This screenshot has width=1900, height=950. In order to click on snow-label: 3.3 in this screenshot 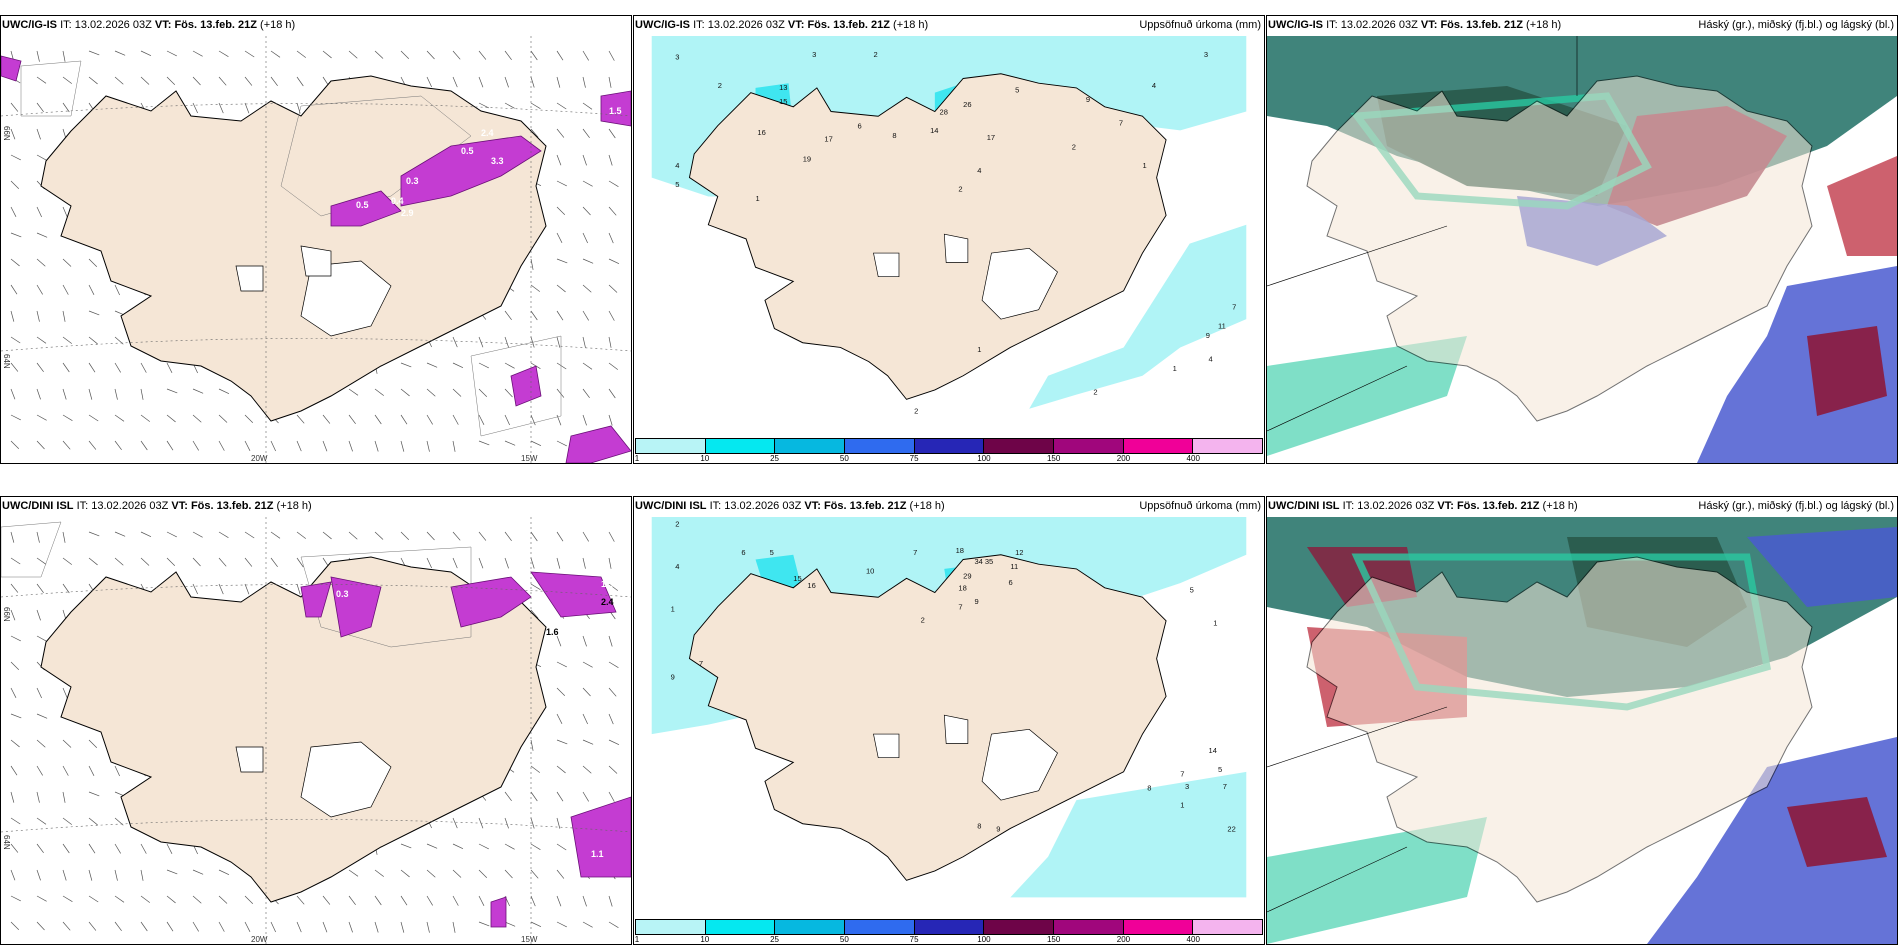, I will do `click(497, 161)`.